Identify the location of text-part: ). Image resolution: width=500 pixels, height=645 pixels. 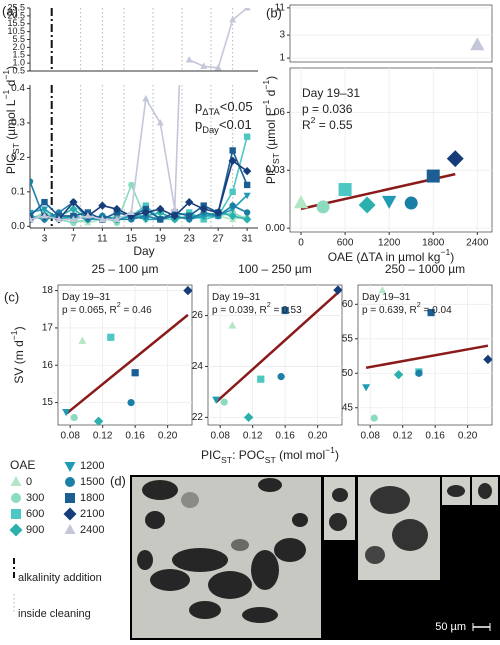
(337, 455).